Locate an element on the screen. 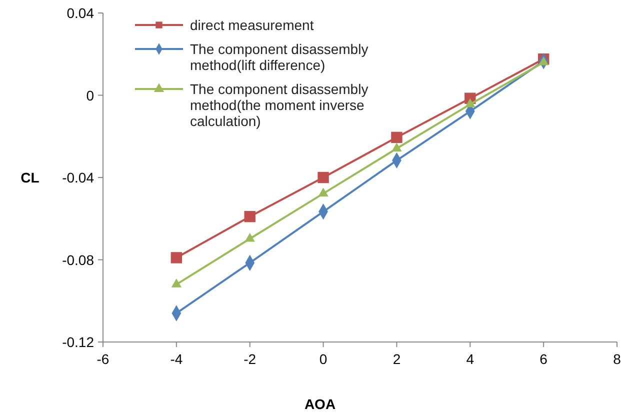 This screenshot has width=621, height=415. y-axis-title: CL is located at coordinates (30, 178).